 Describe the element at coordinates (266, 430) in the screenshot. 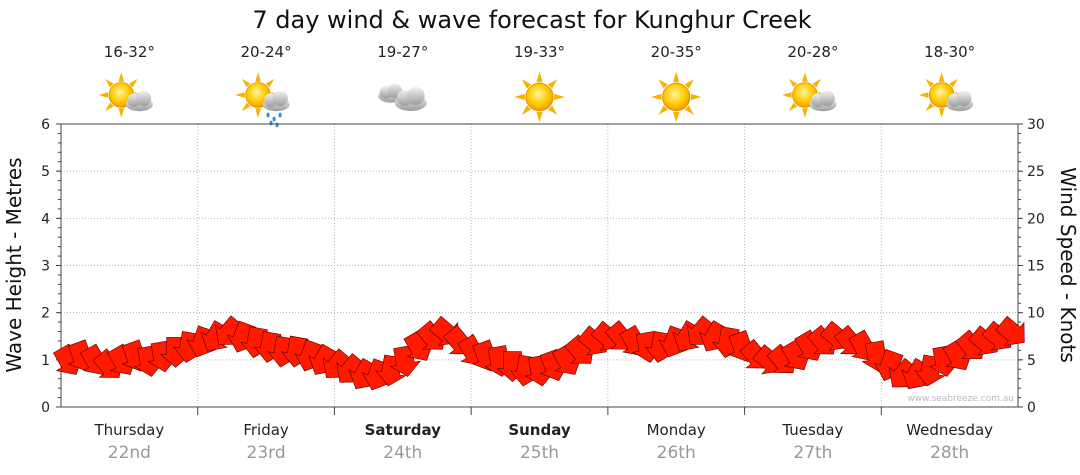

I see `day-name-label: Friday` at that location.